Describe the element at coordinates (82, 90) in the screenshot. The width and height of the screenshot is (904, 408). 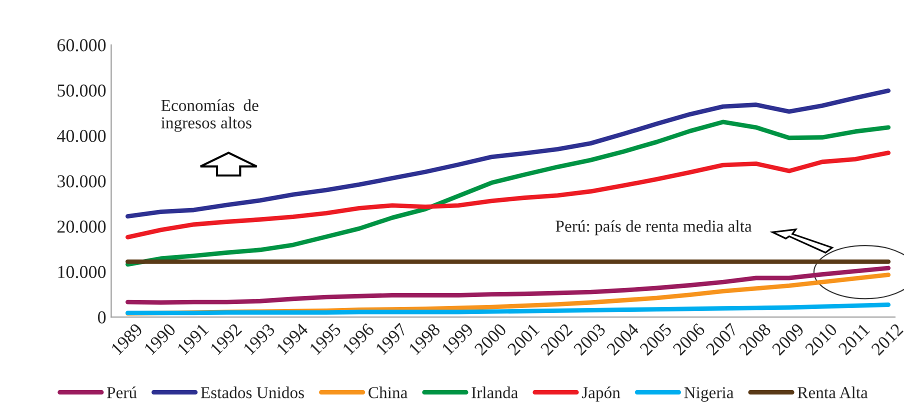
I see `y-tick-label: 50.000` at that location.